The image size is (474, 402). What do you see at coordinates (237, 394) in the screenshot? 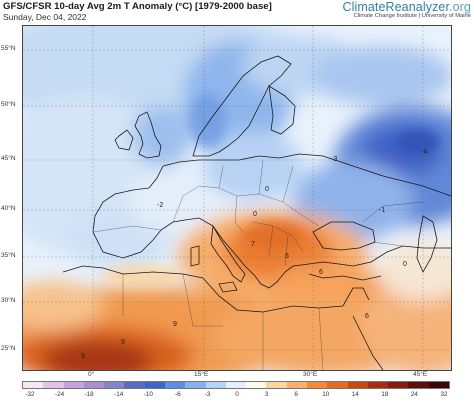
I see `colorbar-tick-label: 0` at bounding box center [237, 394].